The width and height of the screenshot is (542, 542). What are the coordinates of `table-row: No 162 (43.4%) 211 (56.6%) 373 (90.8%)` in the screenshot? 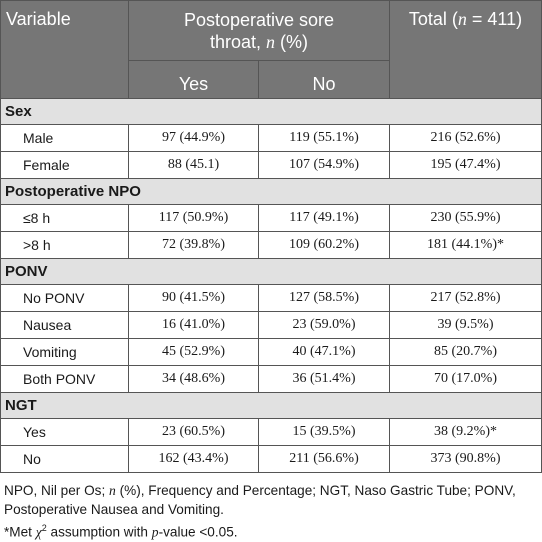 It's located at (271, 459).